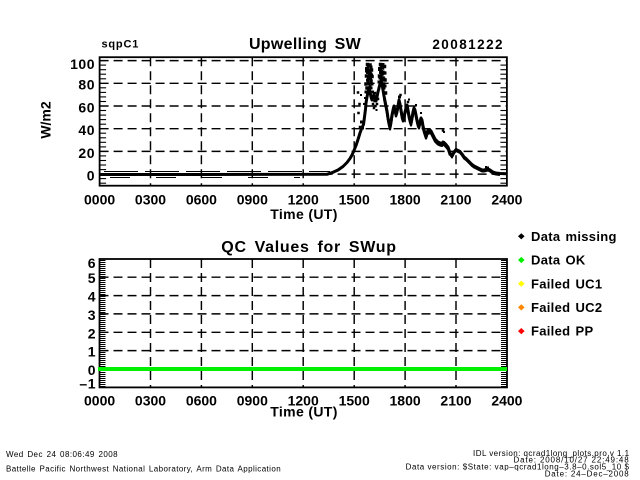 The image size is (640, 480). What do you see at coordinates (587, 474) in the screenshot?
I see `svg-text: Date: 24–Dec–2008` at bounding box center [587, 474].